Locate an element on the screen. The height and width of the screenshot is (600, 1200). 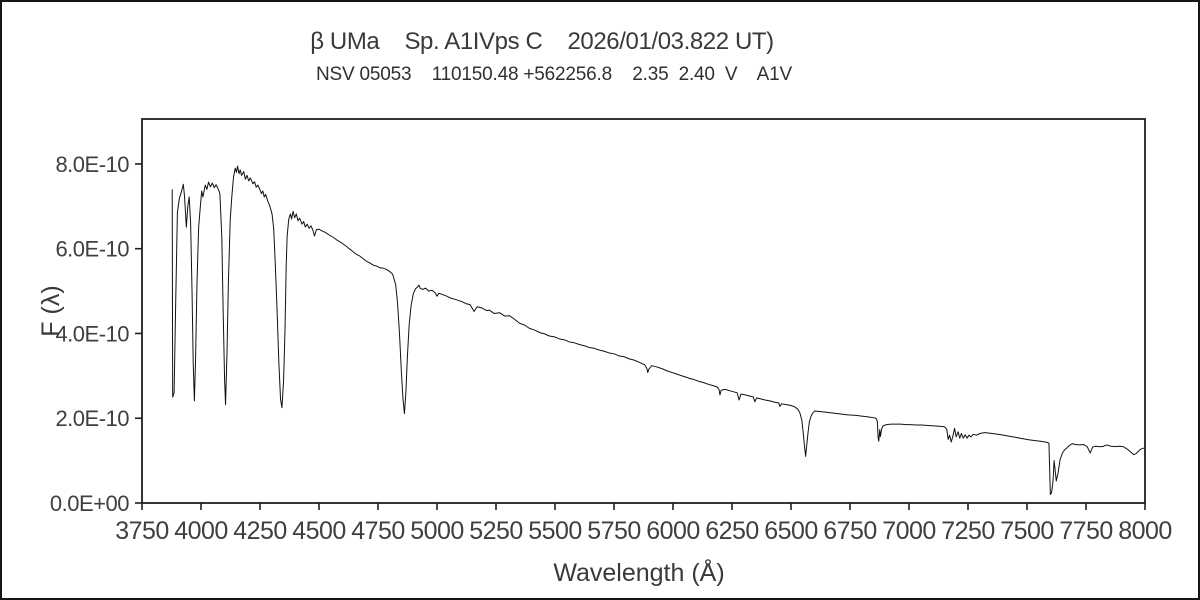
x-axis-title: Wavelength (Å) is located at coordinates (638, 572).